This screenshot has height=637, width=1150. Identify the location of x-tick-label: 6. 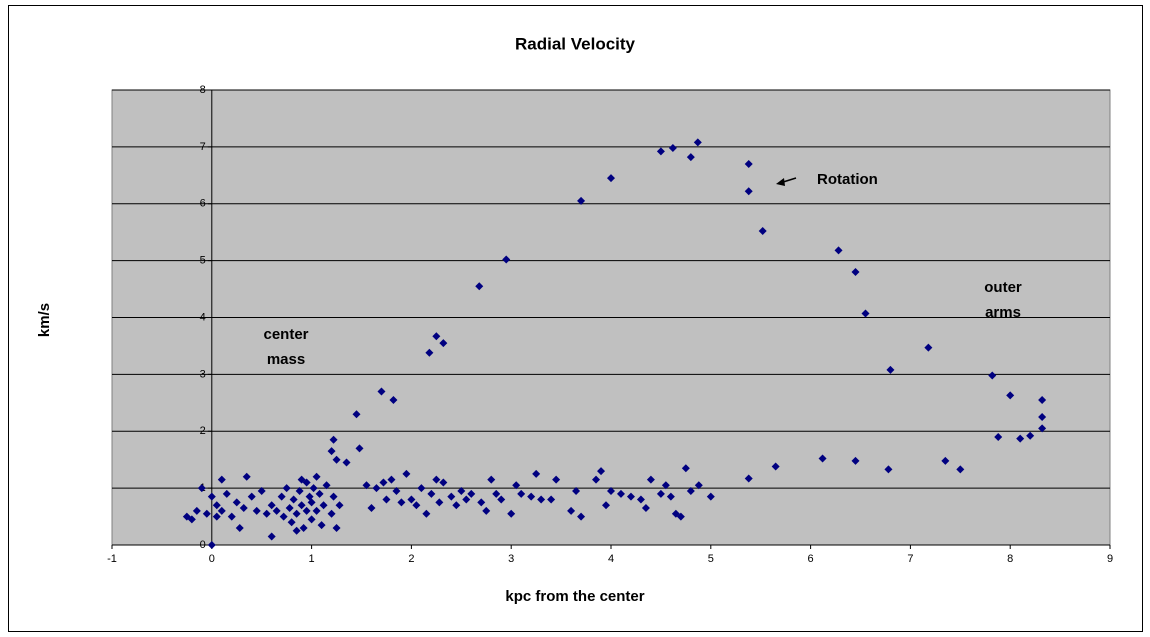
(811, 559).